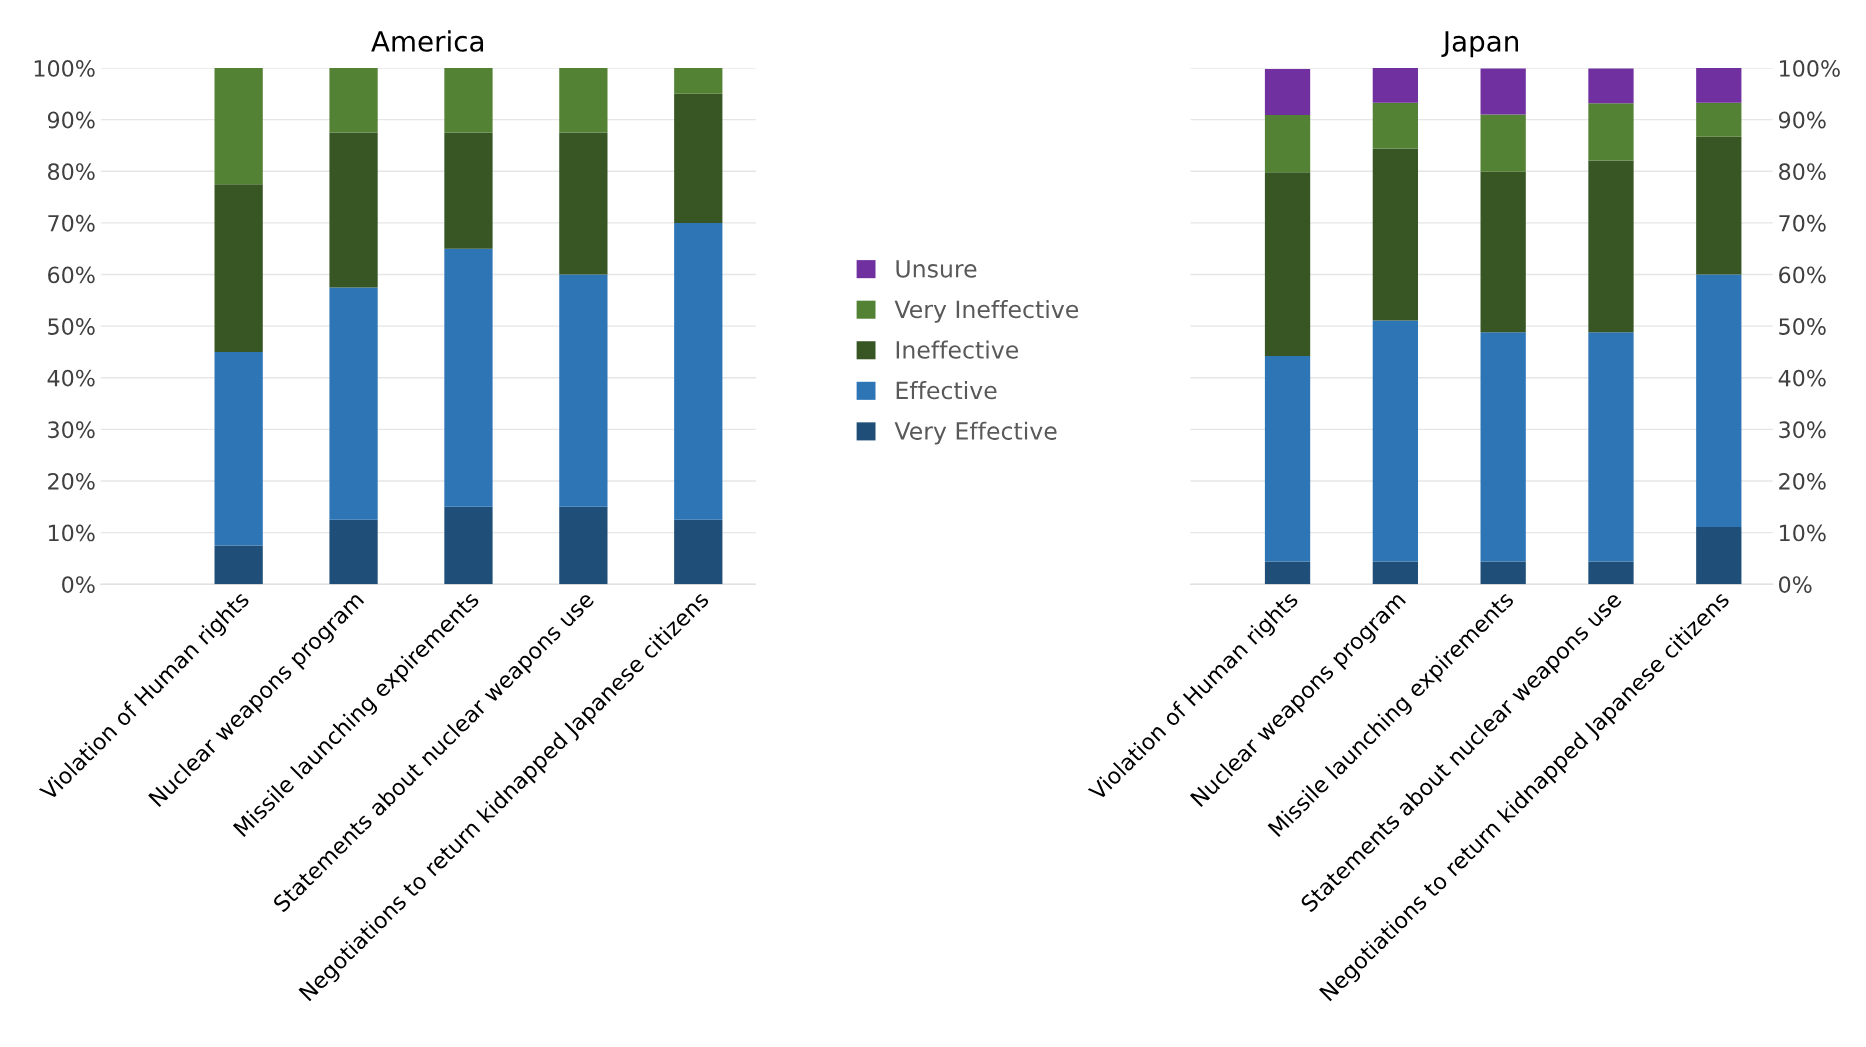  Describe the element at coordinates (975, 433) in the screenshot. I see `legend-label: Very Effective` at that location.